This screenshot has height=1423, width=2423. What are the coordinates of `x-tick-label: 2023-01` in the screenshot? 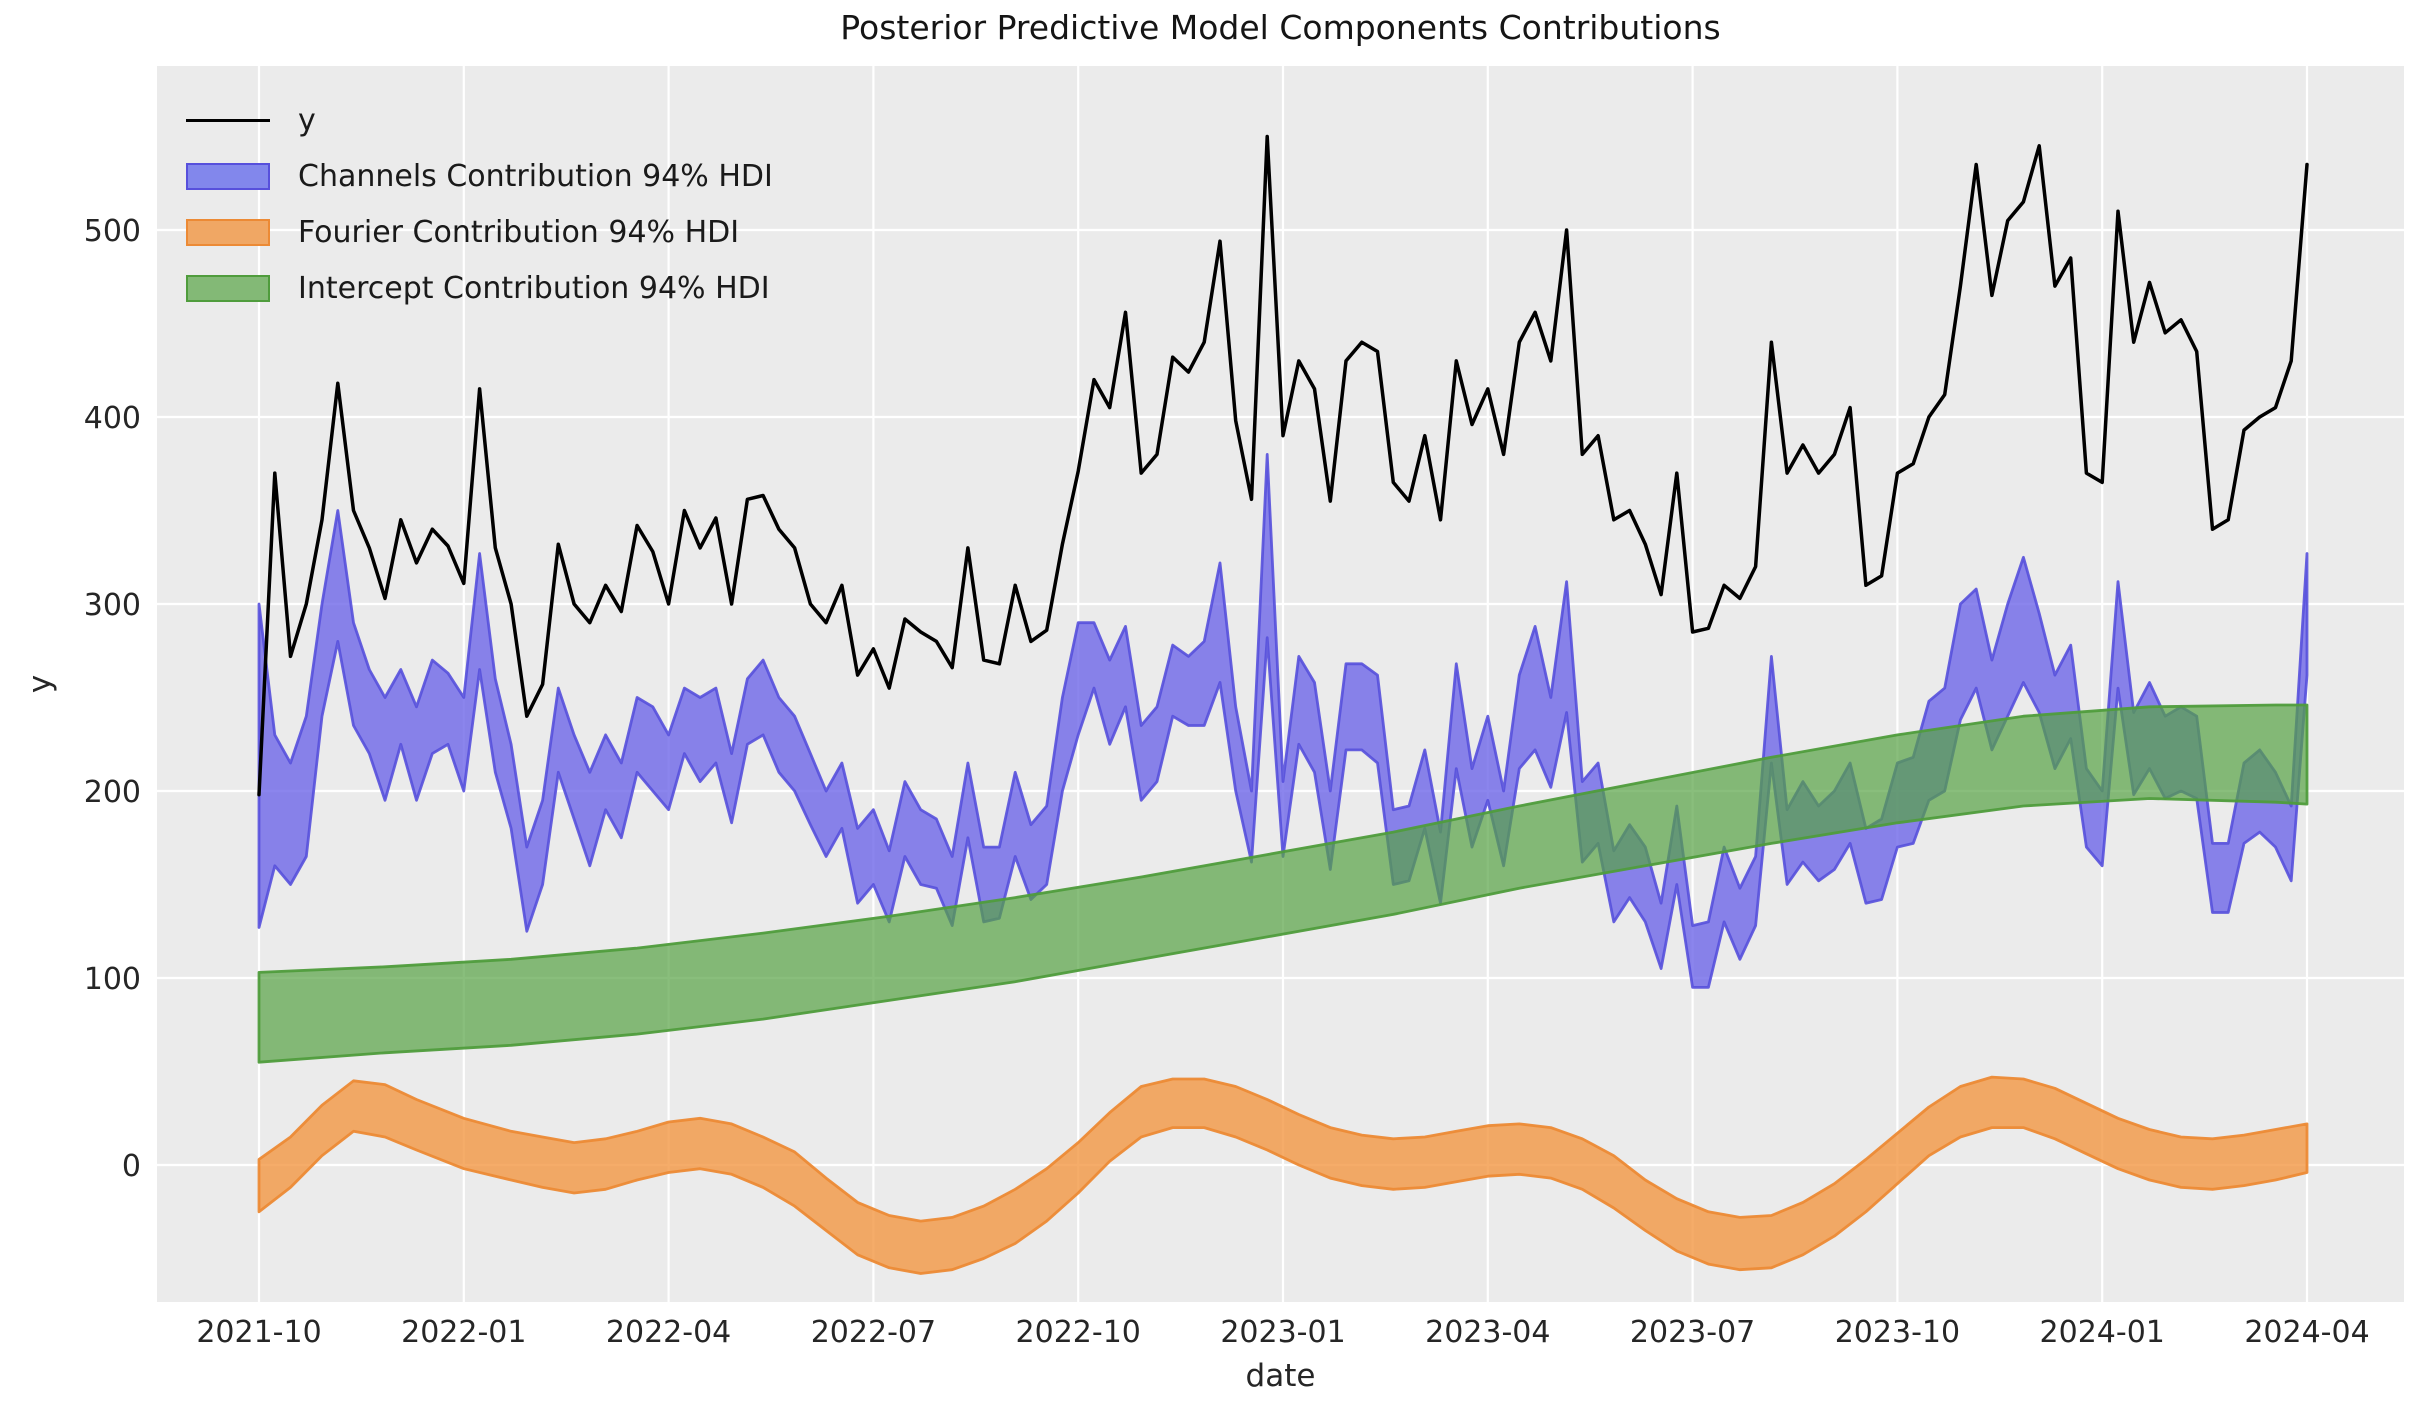 It's located at (1282, 1332).